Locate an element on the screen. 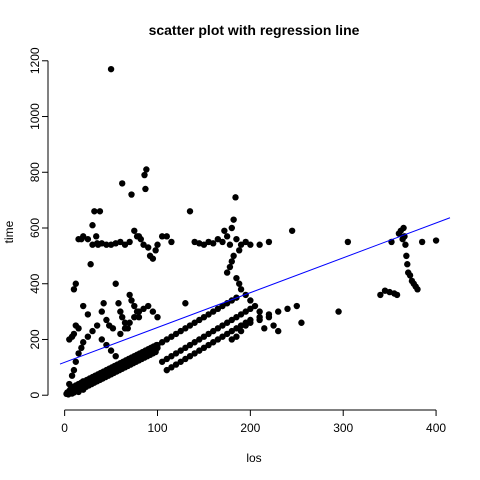  y-tick-label: 1000 is located at coordinates (35, 116).